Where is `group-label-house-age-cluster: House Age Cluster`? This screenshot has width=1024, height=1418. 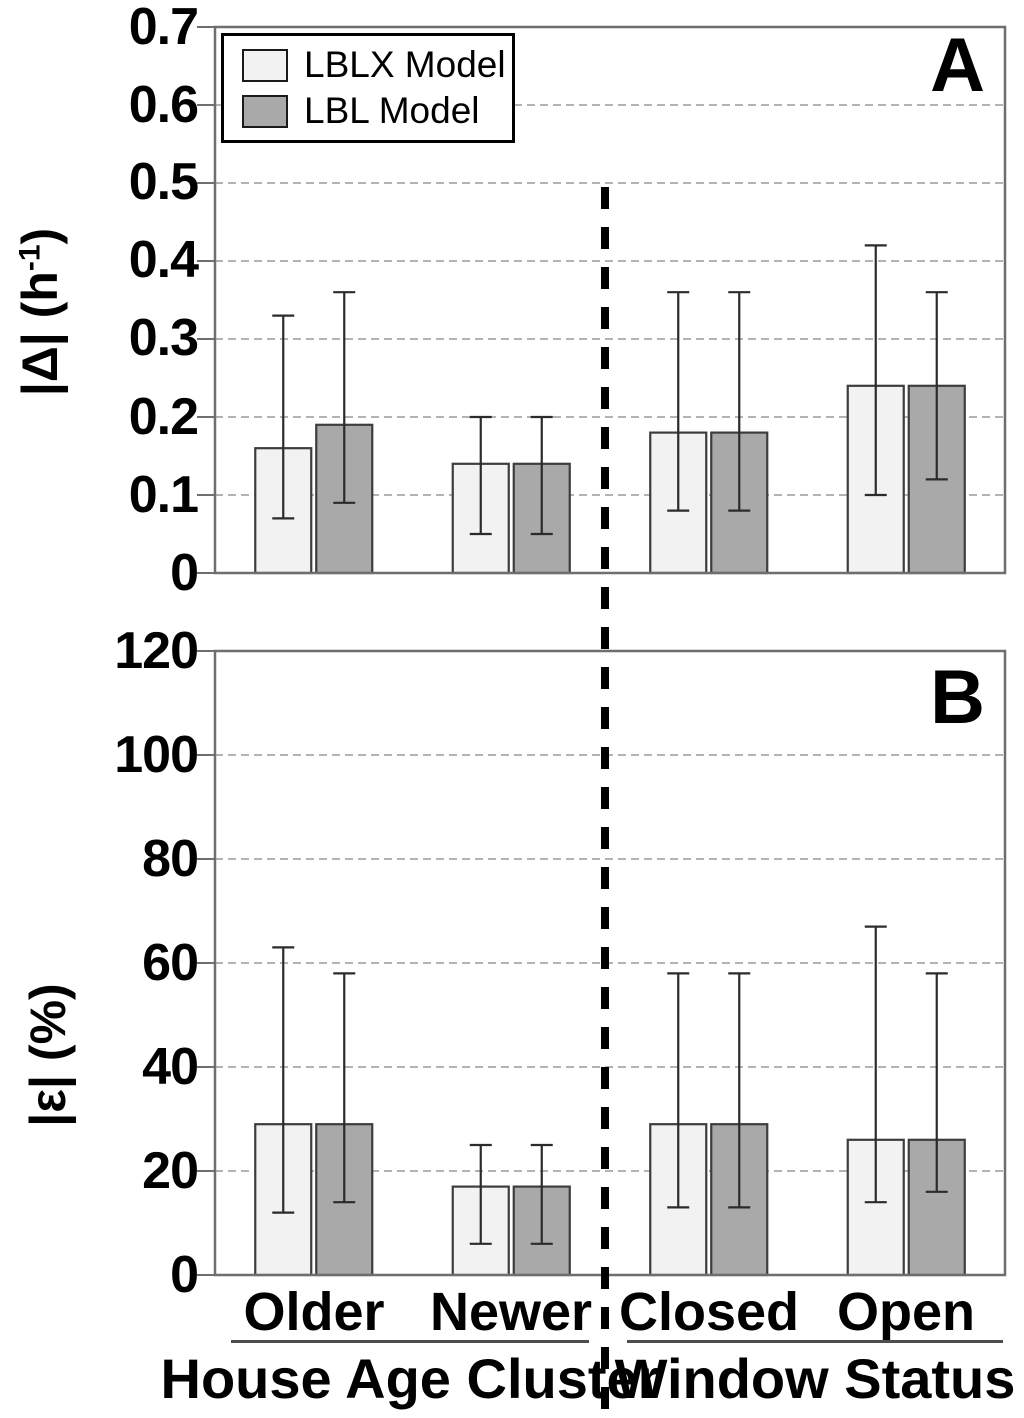
group-label-house-age-cluster: House Age Cluster is located at coordinates (410, 1378).